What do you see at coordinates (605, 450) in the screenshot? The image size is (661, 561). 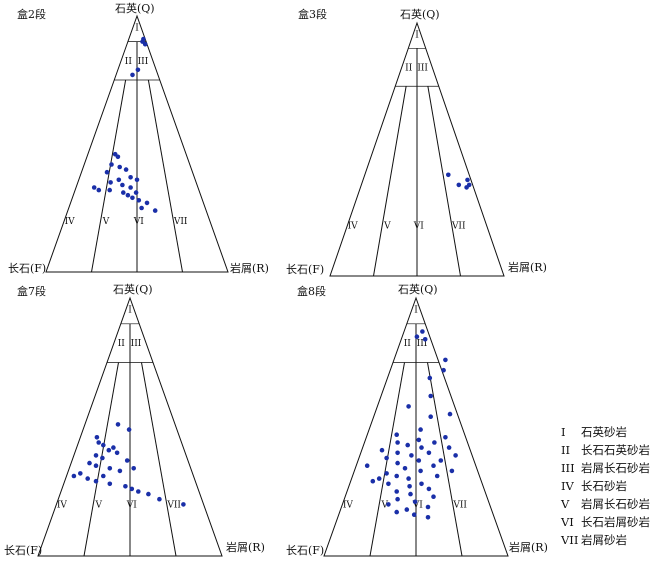 I see `legend-item: II 长石石英砂岩` at bounding box center [605, 450].